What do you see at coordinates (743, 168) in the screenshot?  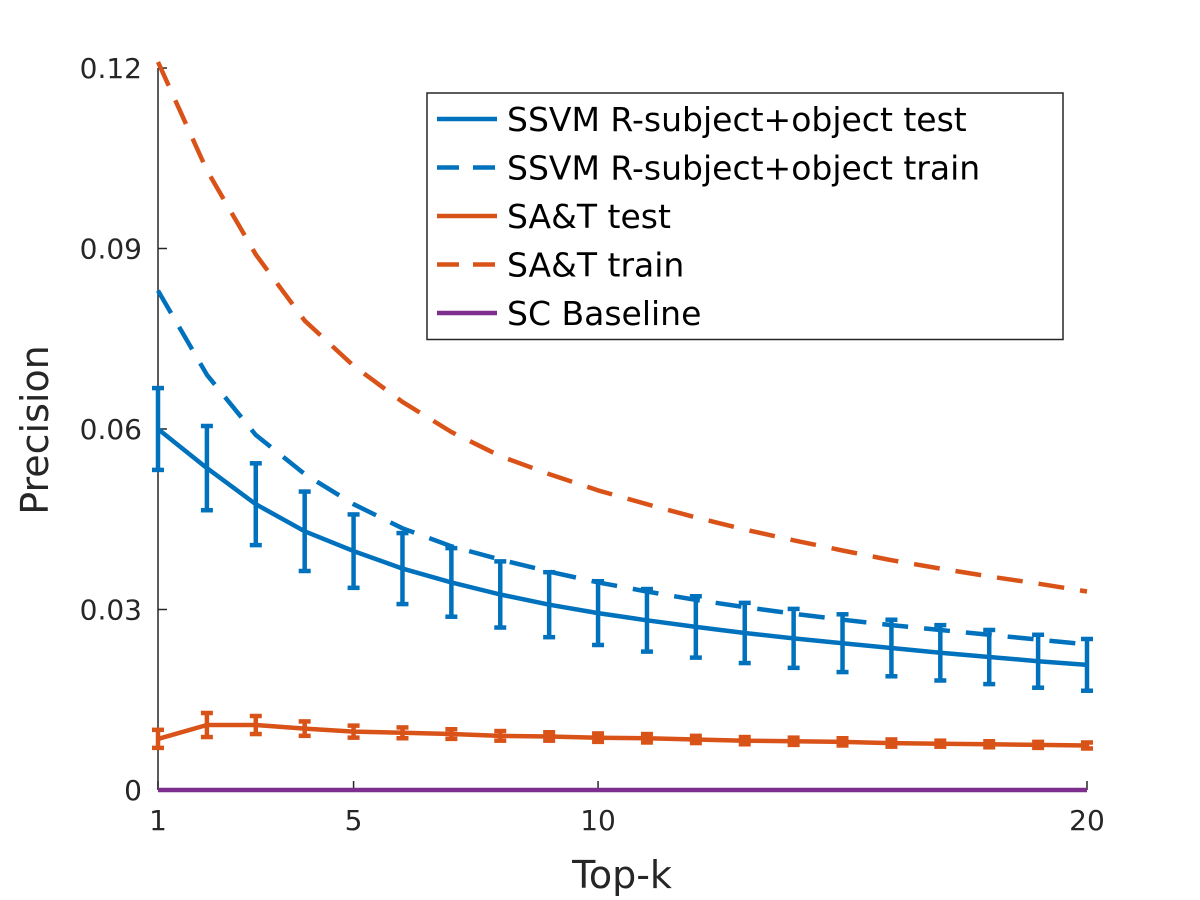 I see `legend-label-1: SSVM R-subject+object train` at bounding box center [743, 168].